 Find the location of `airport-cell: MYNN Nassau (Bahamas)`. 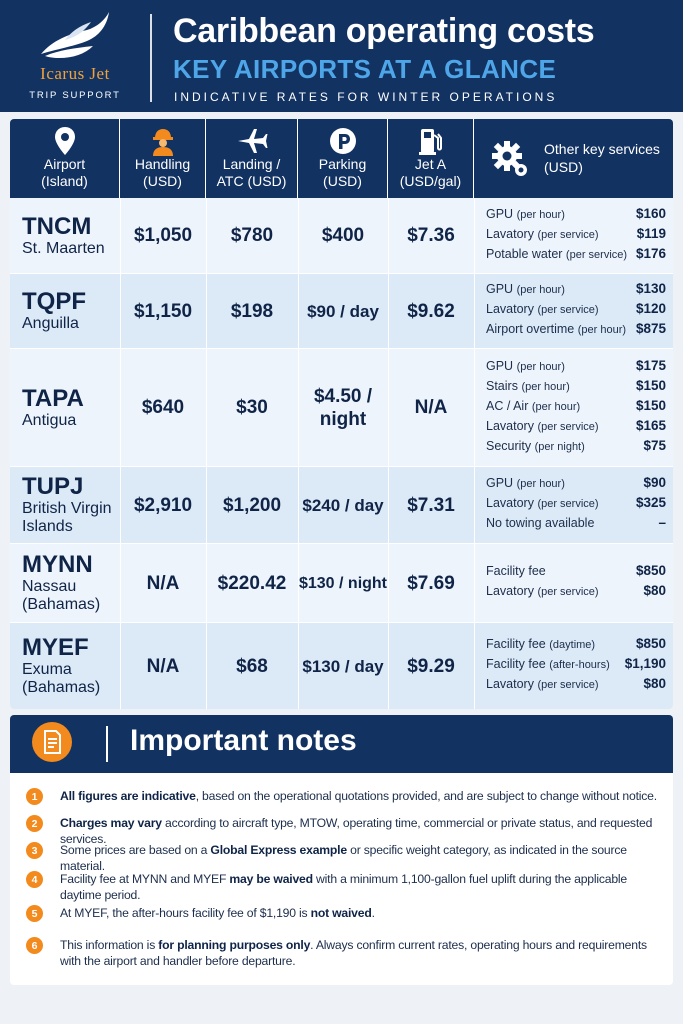

airport-cell: MYNN Nassau (Bahamas) is located at coordinates (61, 583).